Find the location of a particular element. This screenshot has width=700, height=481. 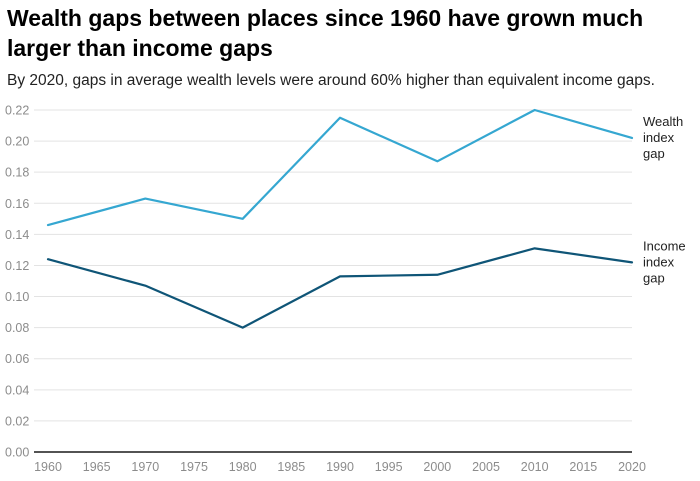

y-tick-label: 0.08 is located at coordinates (17, 328).